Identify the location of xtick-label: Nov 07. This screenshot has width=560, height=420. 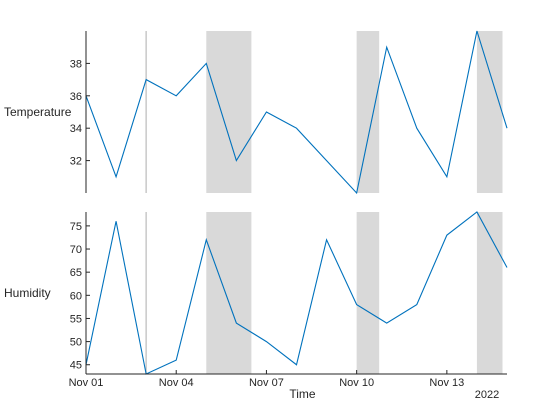
(266, 383).